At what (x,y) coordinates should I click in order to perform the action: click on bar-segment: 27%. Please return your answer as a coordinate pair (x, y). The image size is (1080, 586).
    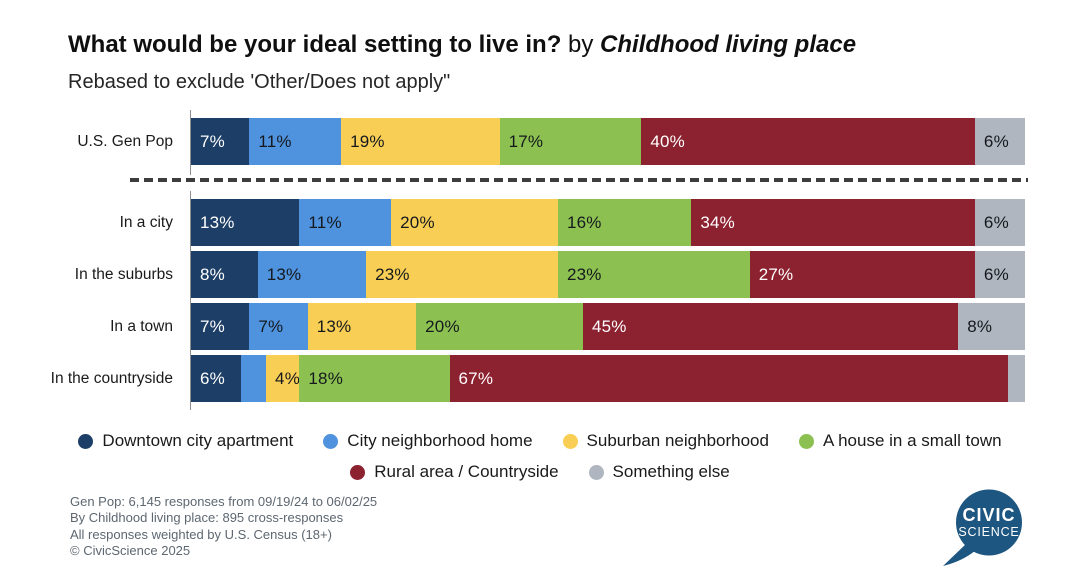
    Looking at the image, I should click on (862, 274).